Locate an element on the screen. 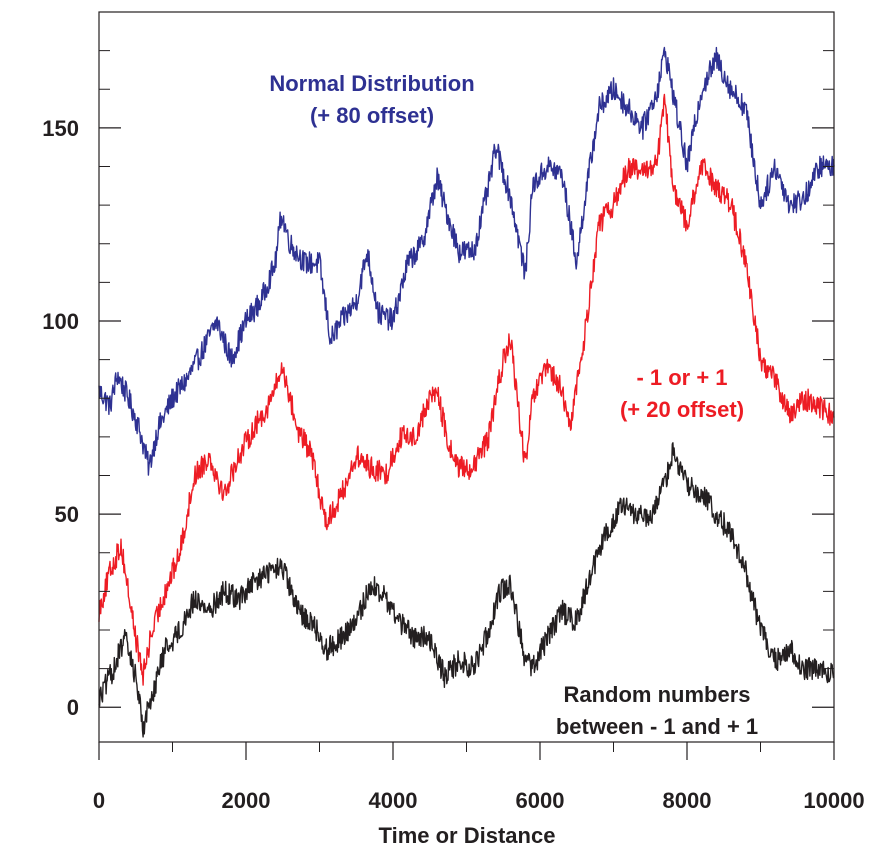 The image size is (878, 849). x-tick-label: 4000 is located at coordinates (393, 800).